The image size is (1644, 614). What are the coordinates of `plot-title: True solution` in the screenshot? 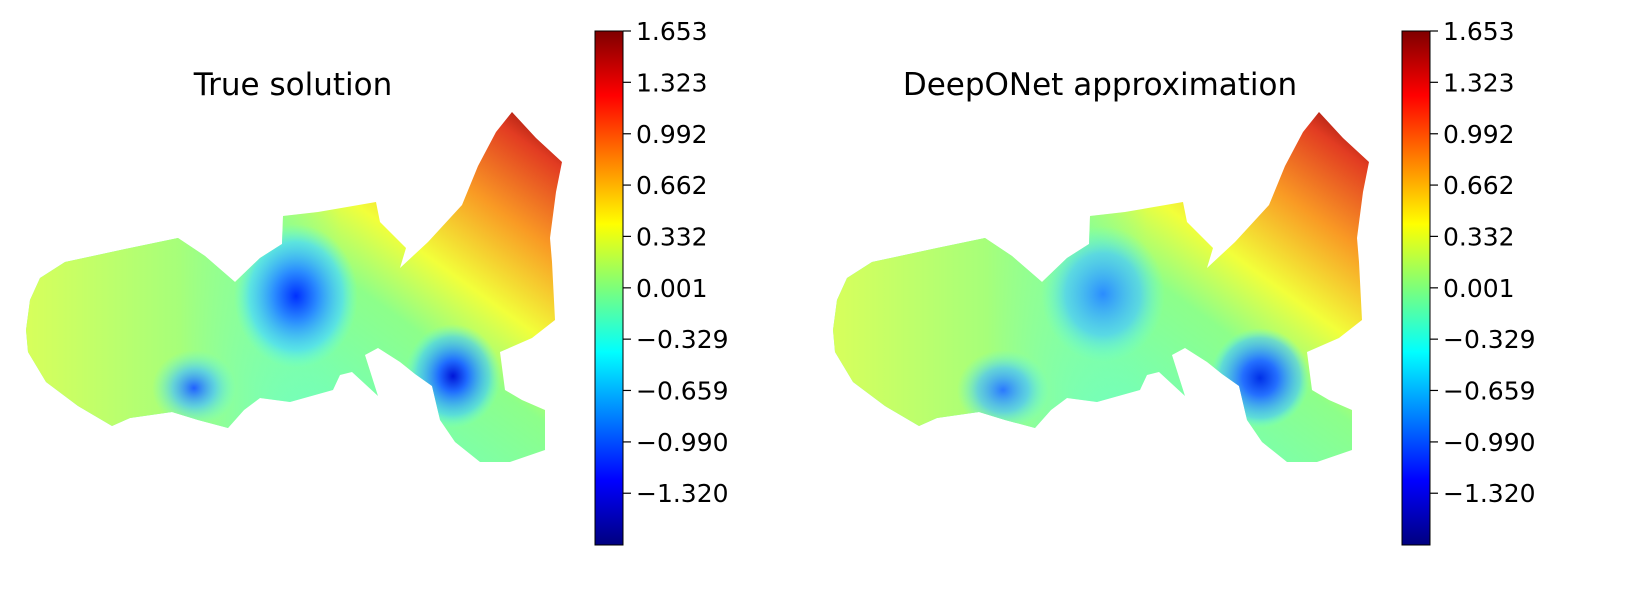 It's located at (292, 85).